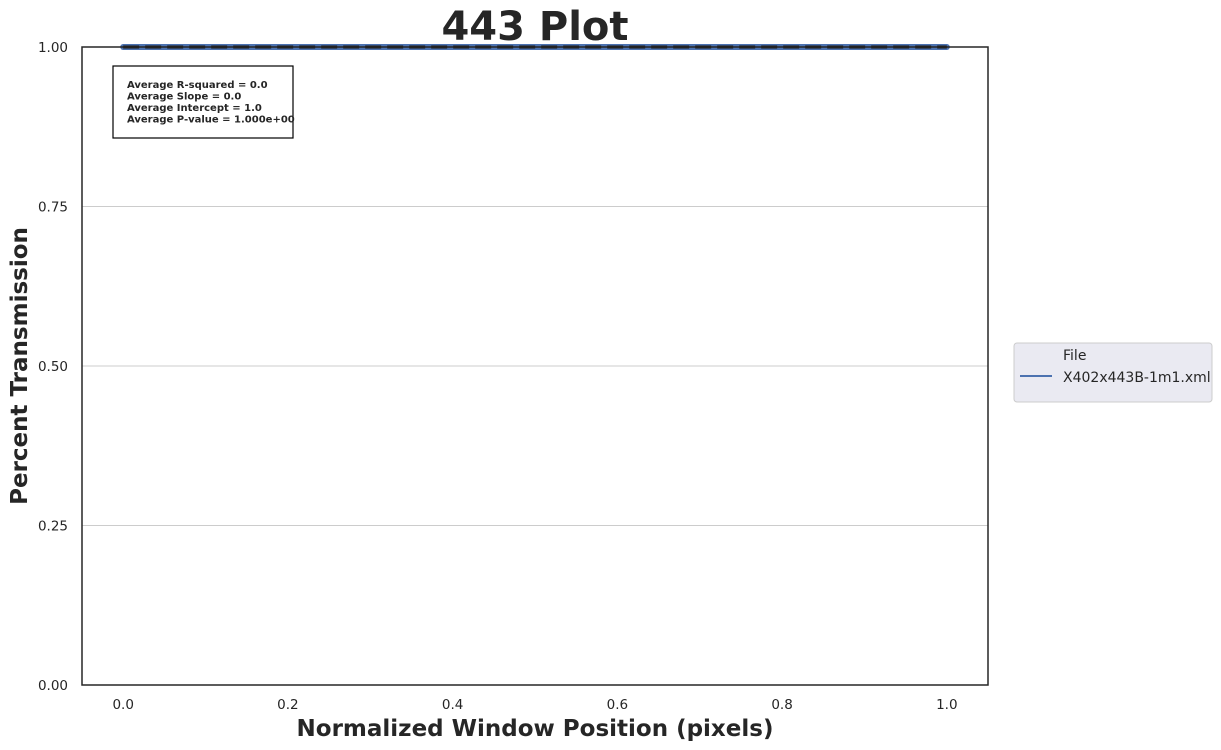  Describe the element at coordinates (535, 729) in the screenshot. I see `x-axis-label: Normalized Window Position (pixels)` at that location.